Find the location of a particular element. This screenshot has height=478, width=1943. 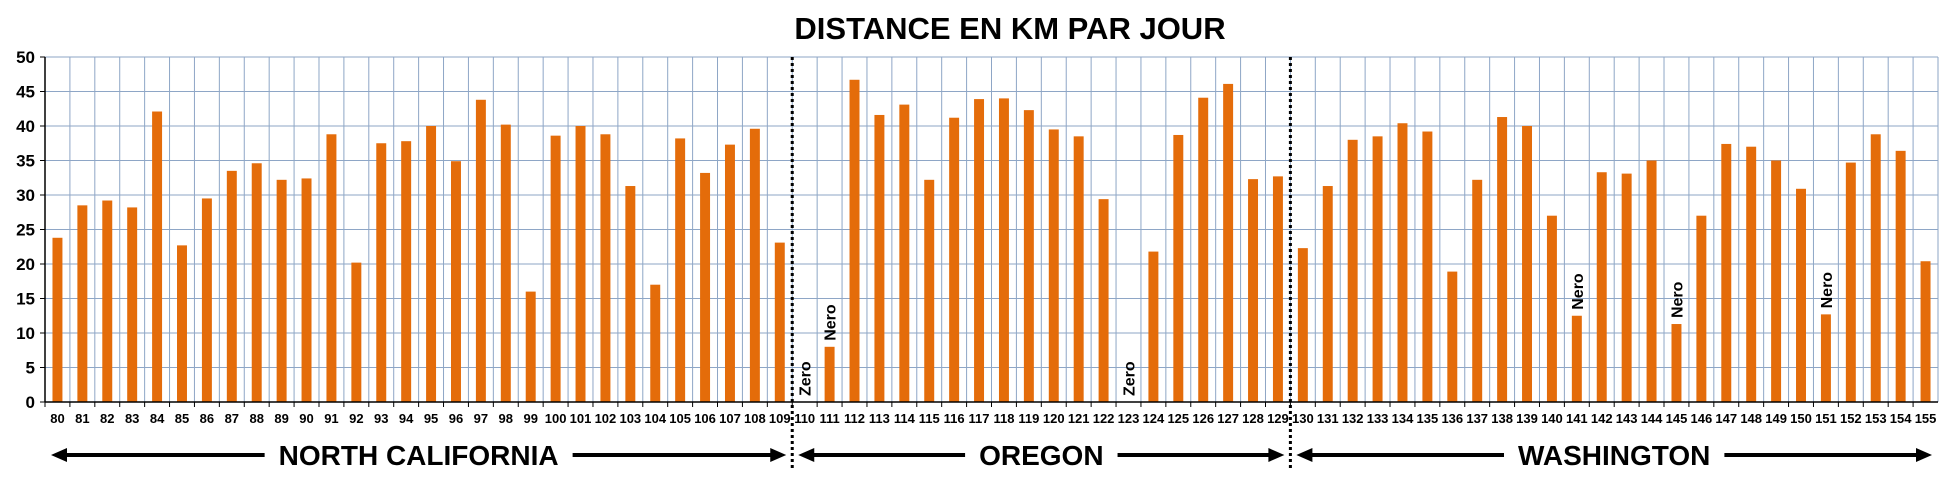

x-tick-label: 112 is located at coordinates (854, 418).